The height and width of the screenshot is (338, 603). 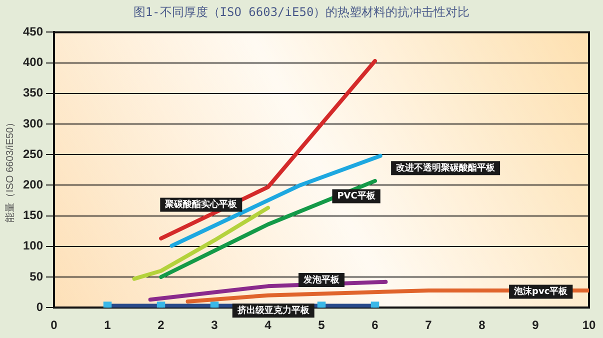 What do you see at coordinates (482, 325) in the screenshot?
I see `x-tick-label: 8` at bounding box center [482, 325].